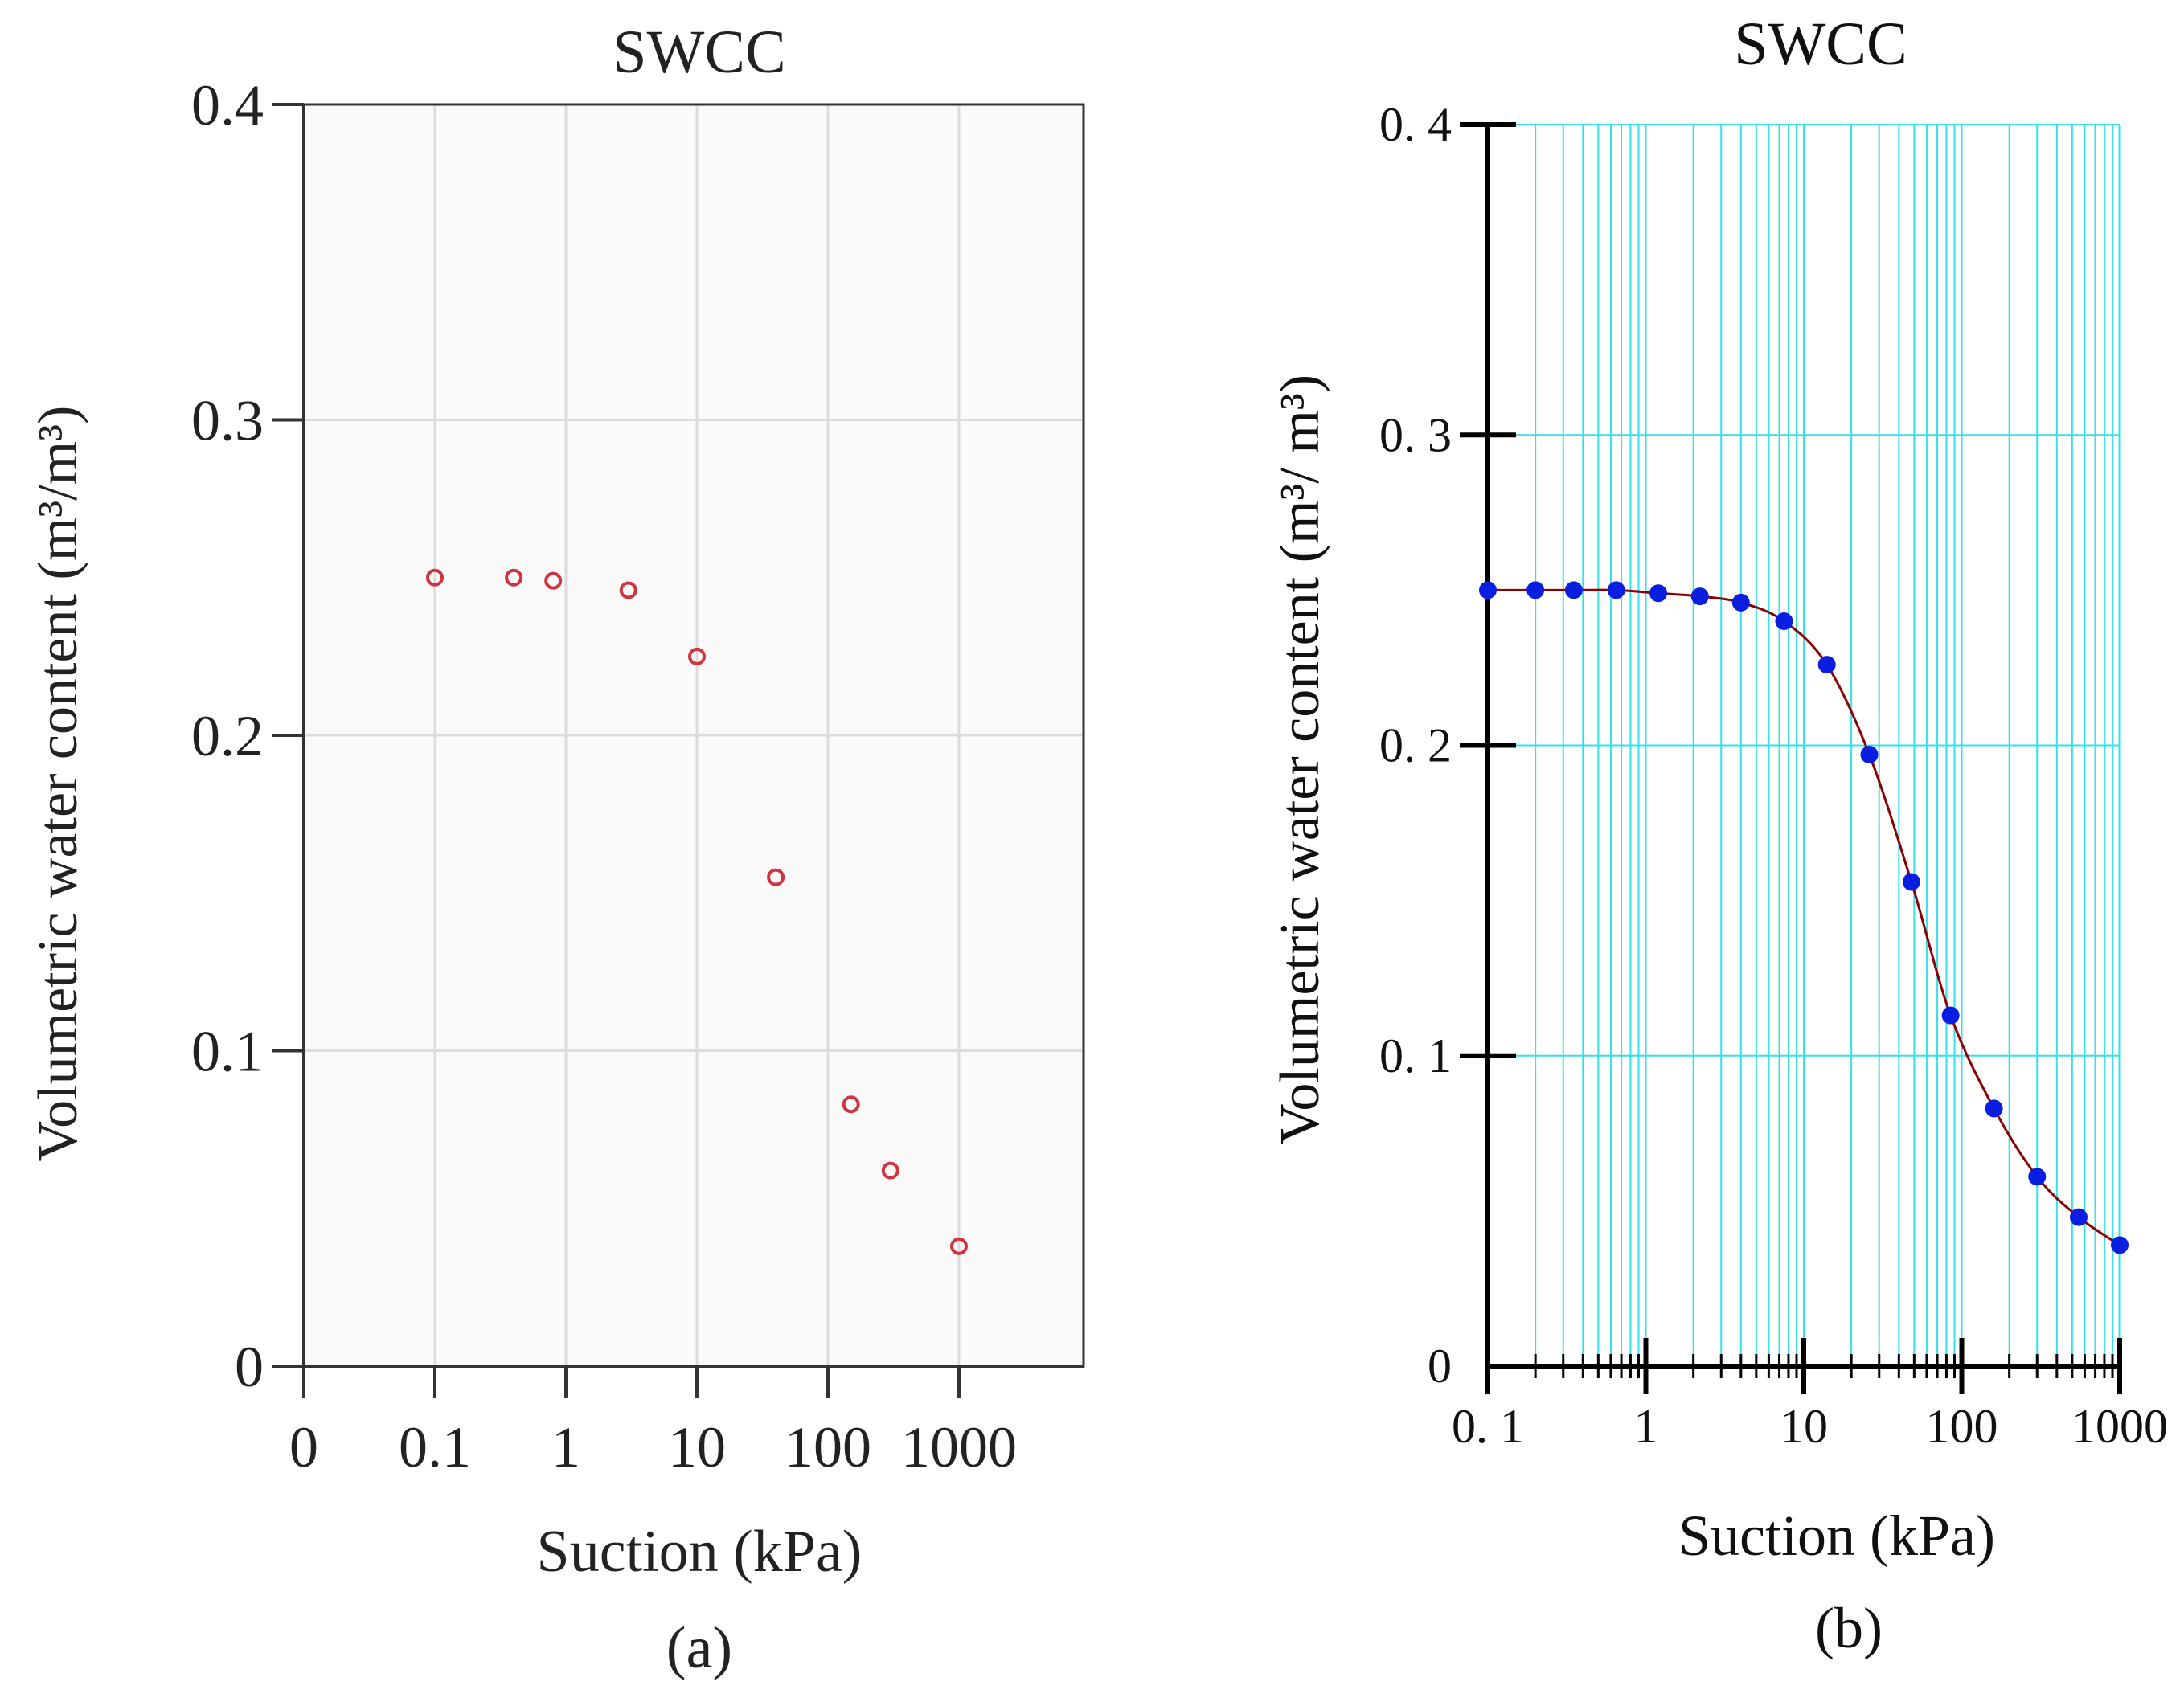  I want to click on panel-b-ytick-label: 0. 1, so click(1415, 1055).